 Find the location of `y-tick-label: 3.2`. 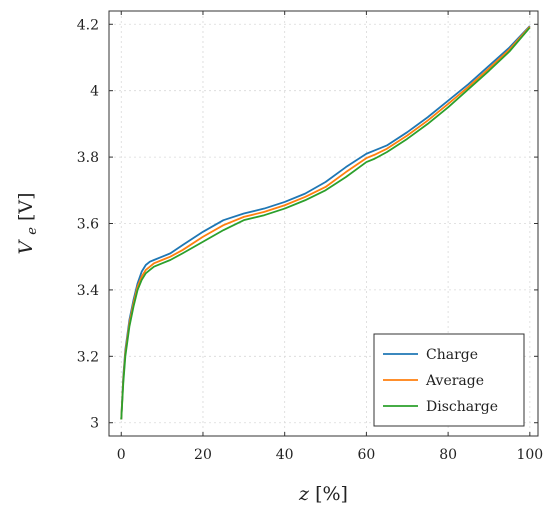

y-tick-label: 3.2 is located at coordinates (88, 357).